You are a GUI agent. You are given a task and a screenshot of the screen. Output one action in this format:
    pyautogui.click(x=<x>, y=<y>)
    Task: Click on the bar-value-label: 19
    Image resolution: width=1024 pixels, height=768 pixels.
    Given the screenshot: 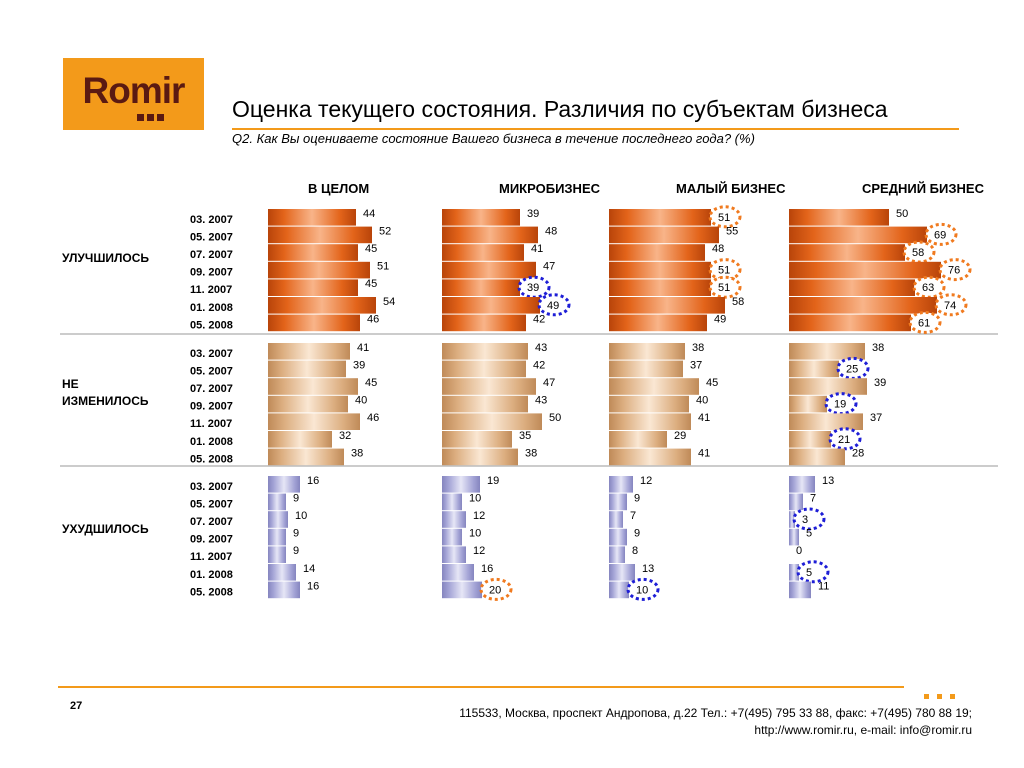 What is the action you would take?
    pyautogui.click(x=840, y=405)
    